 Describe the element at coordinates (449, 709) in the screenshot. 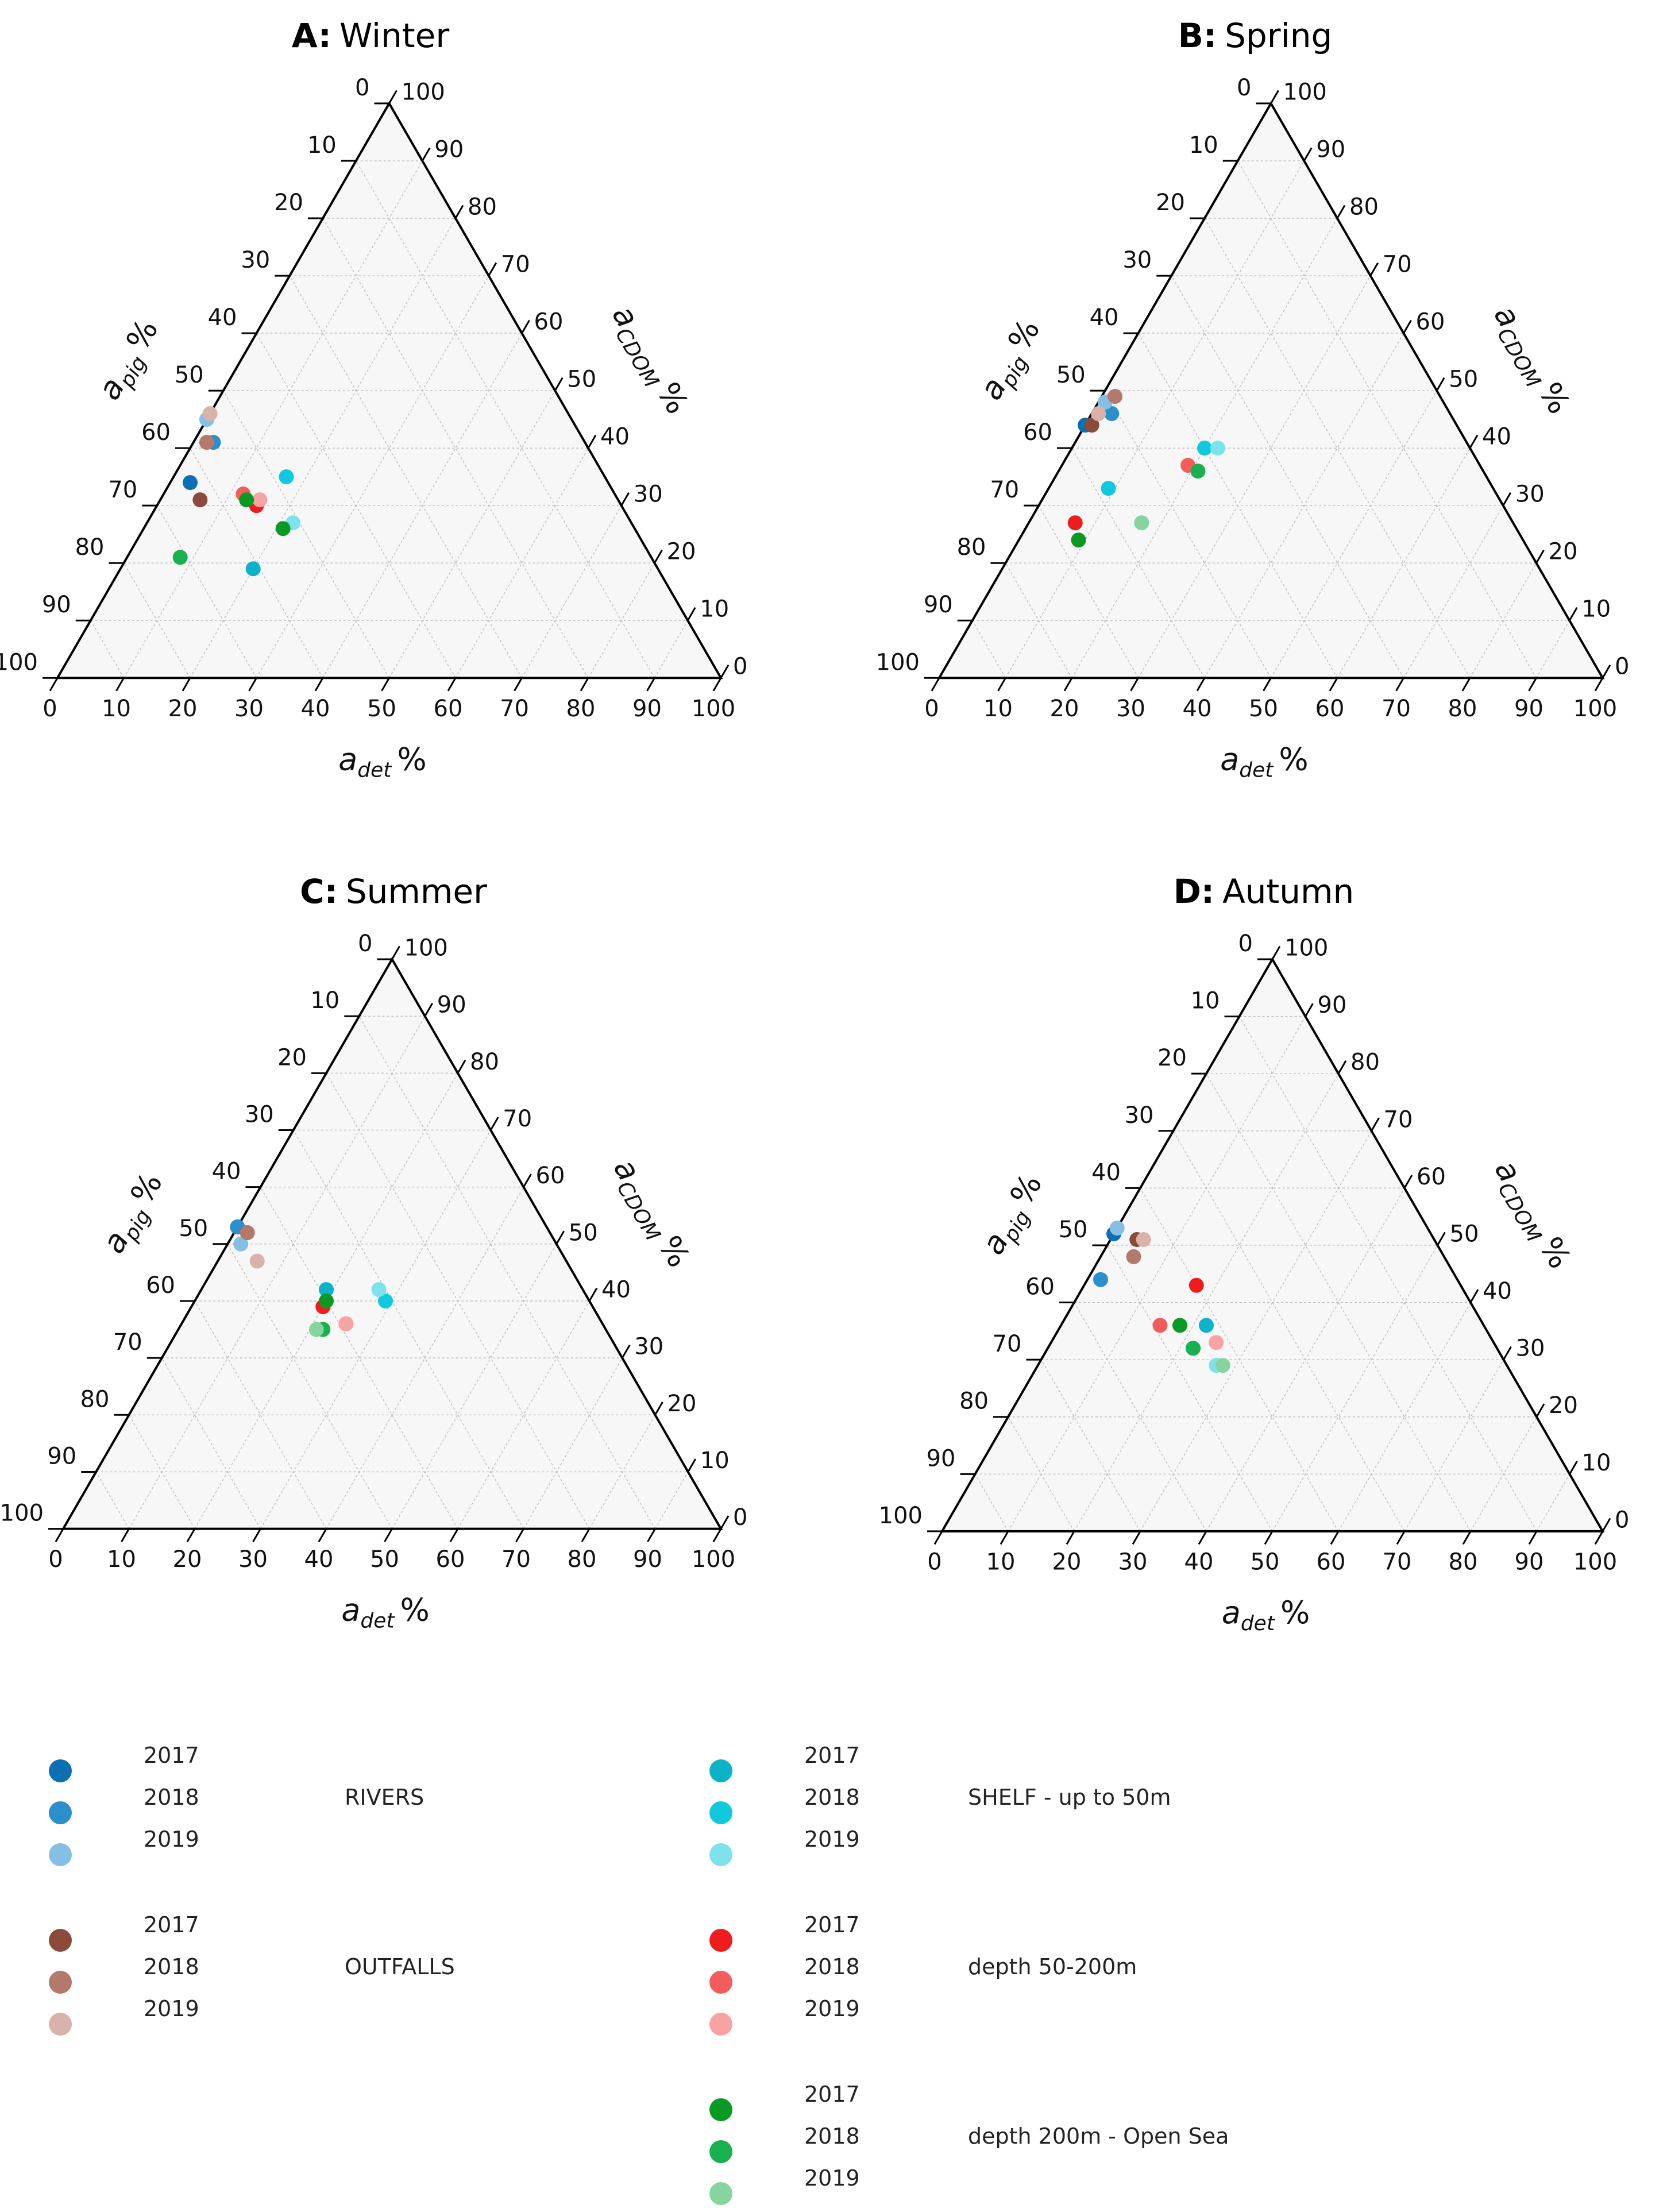

I see `tick-label-det: 60` at that location.